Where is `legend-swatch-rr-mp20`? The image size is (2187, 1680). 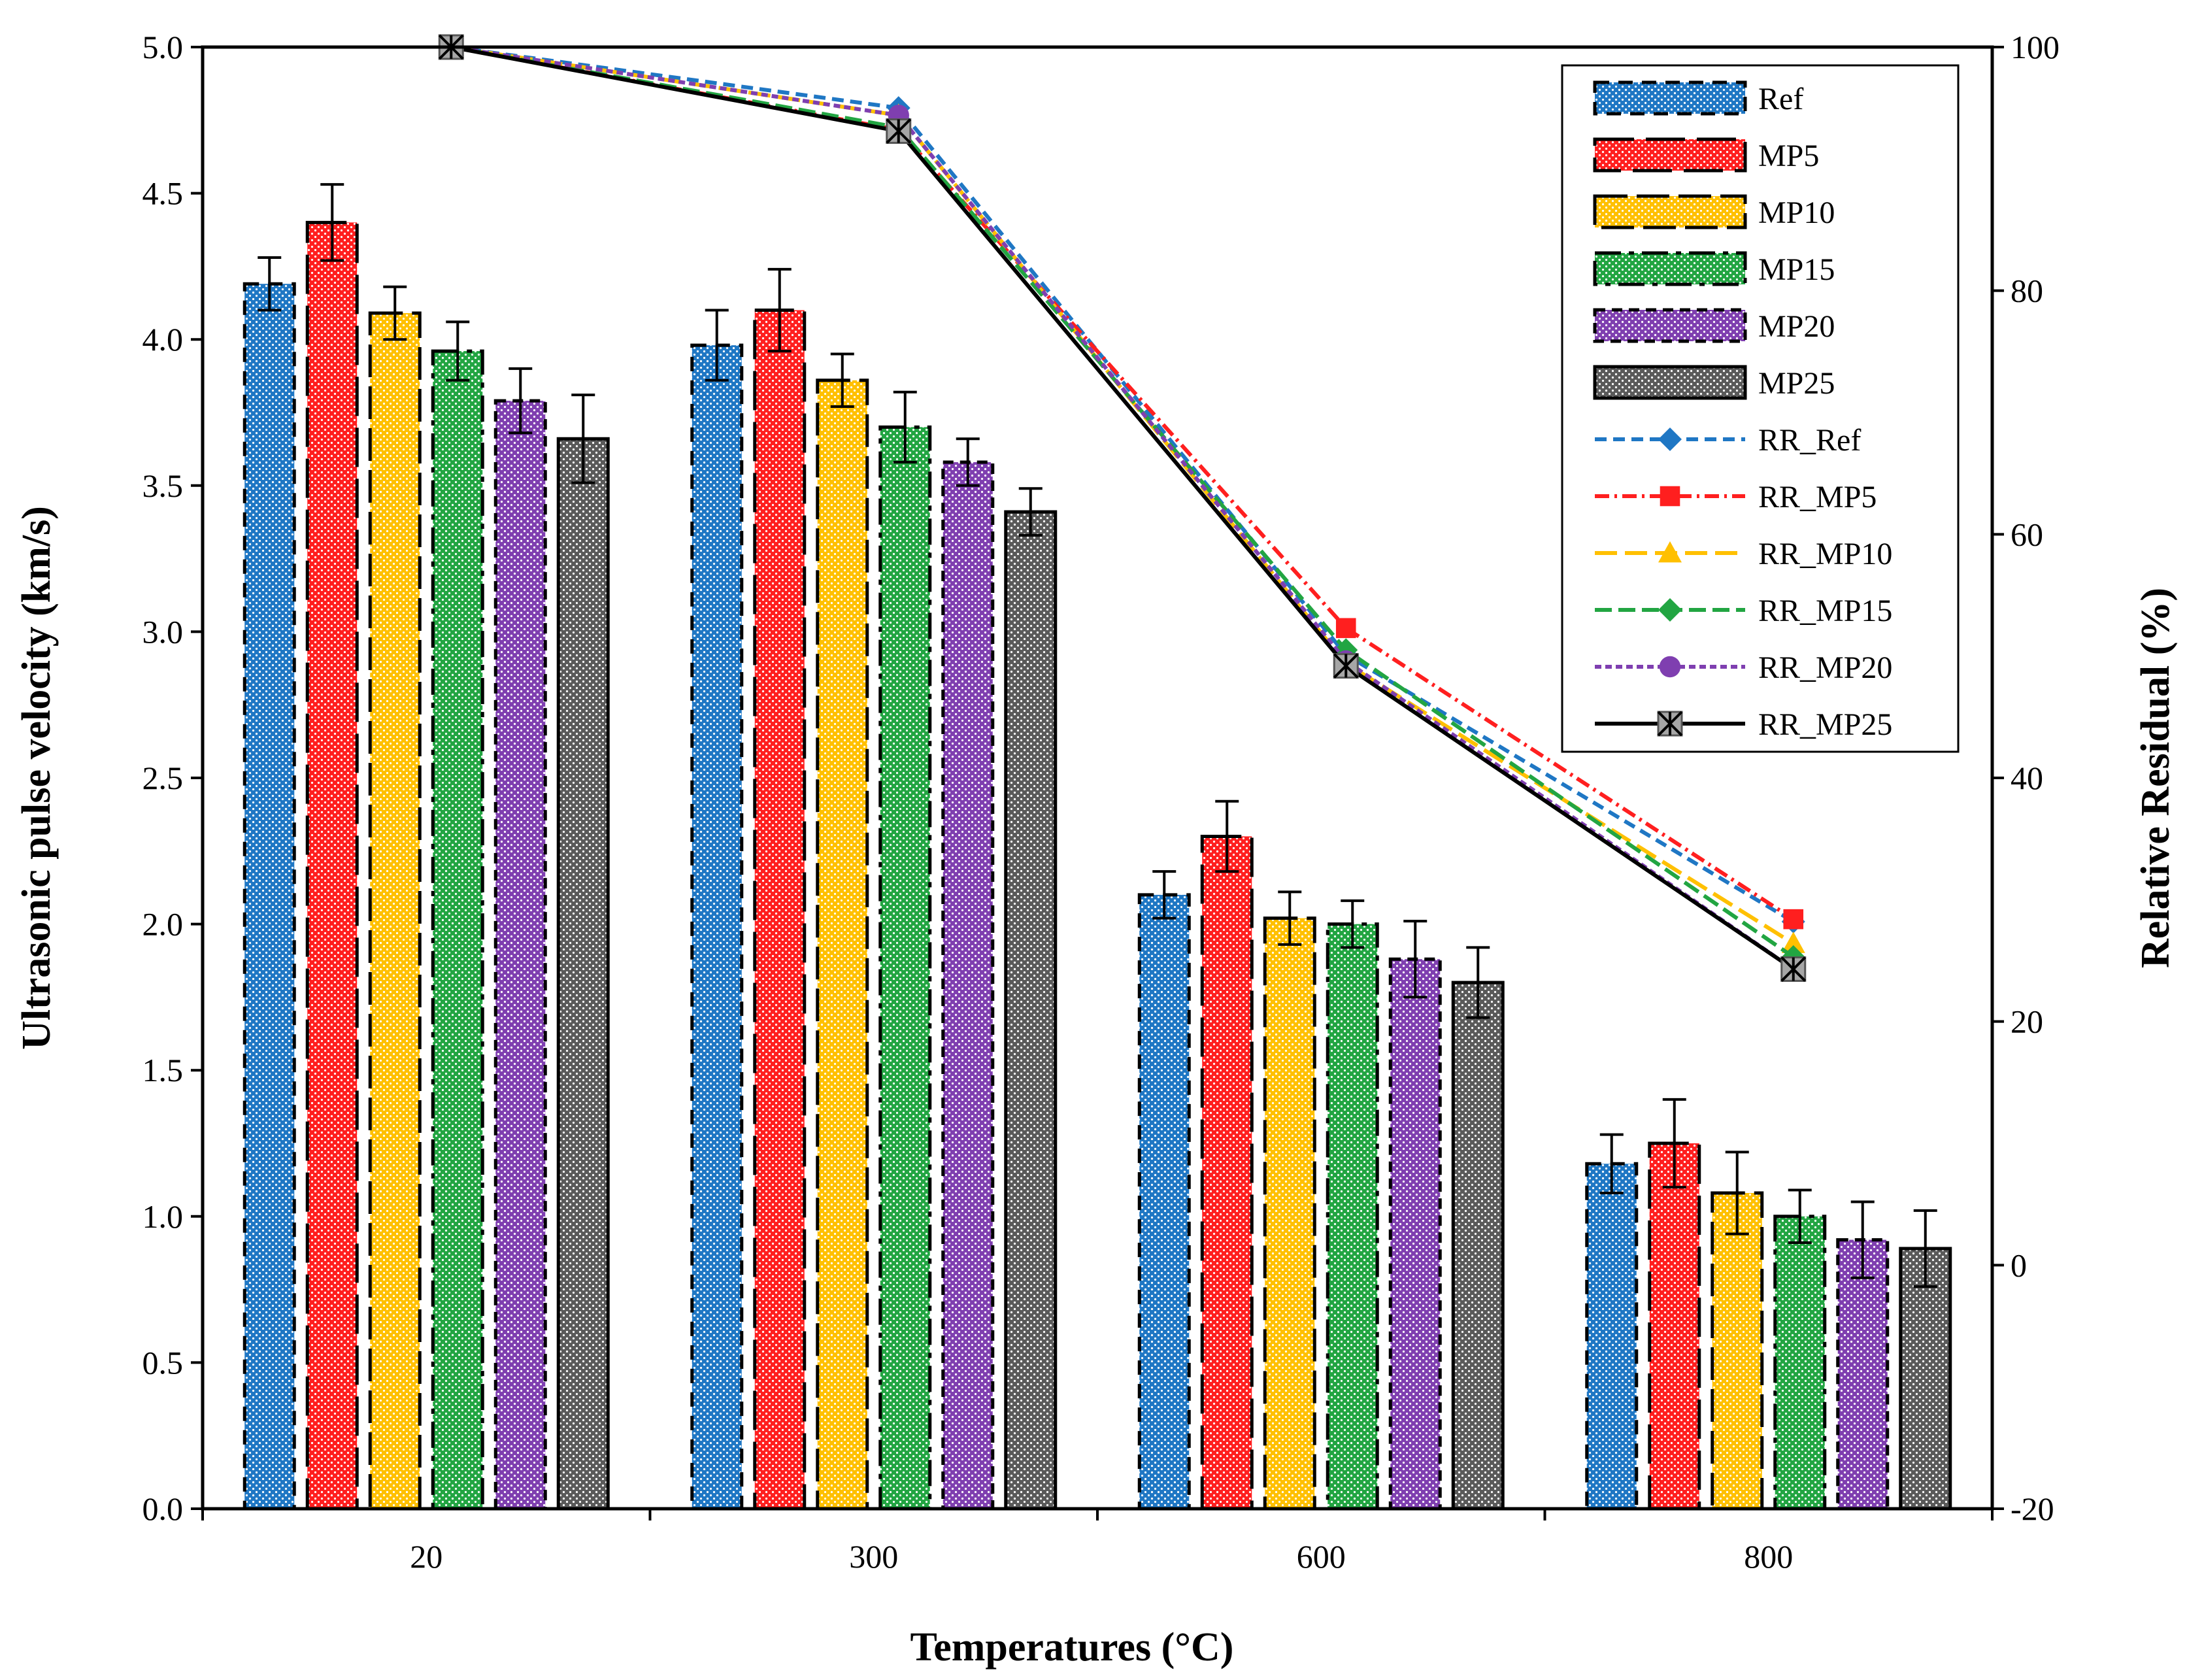 legend-swatch-rr-mp20 is located at coordinates (1670, 667).